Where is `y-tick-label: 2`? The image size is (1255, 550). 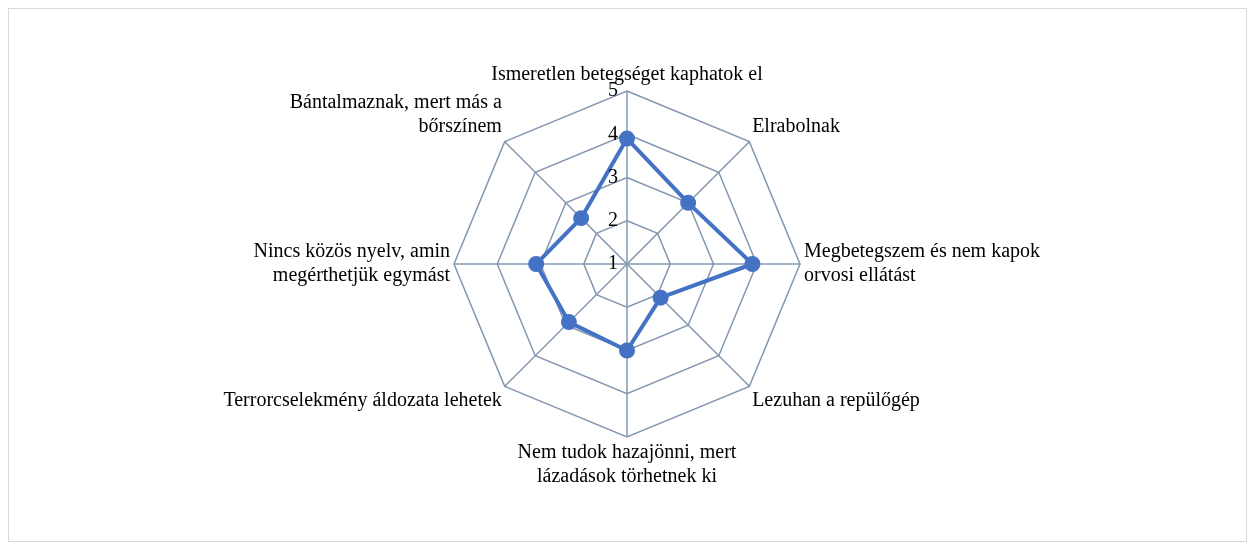 y-tick-label: 2 is located at coordinates (613, 219).